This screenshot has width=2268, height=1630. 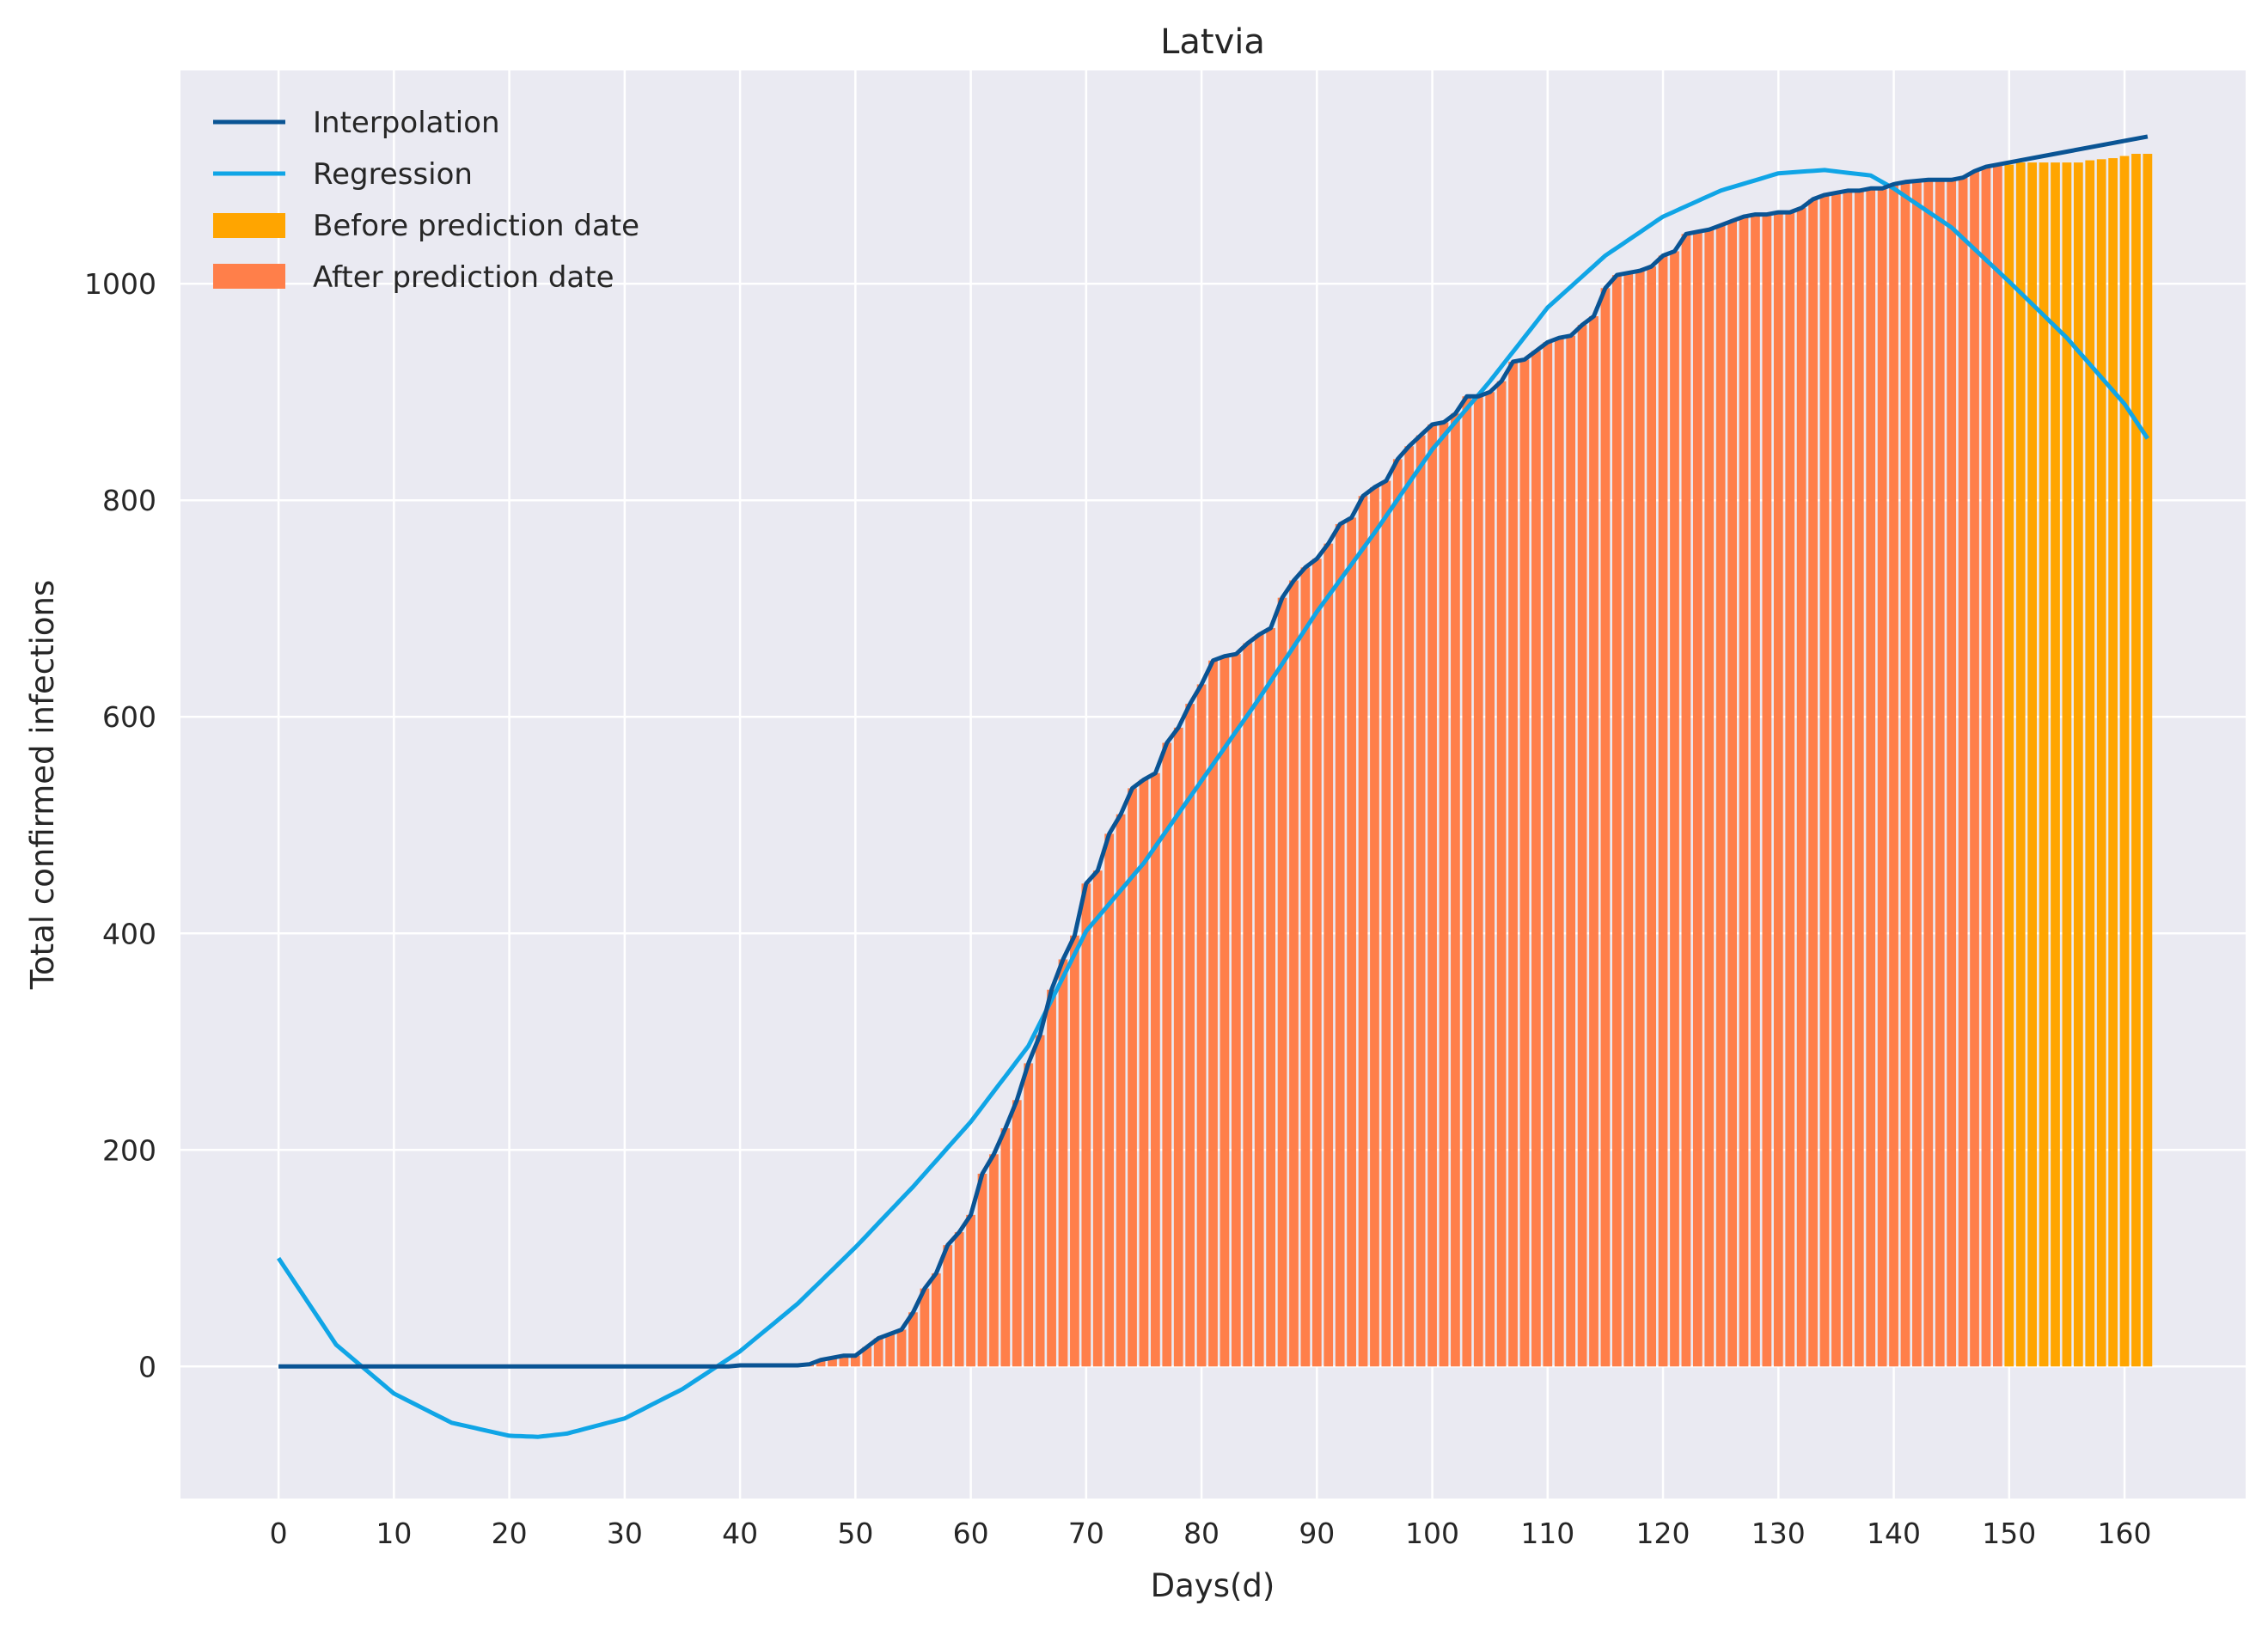 I want to click on x-tick-label: 10, so click(x=394, y=1533).